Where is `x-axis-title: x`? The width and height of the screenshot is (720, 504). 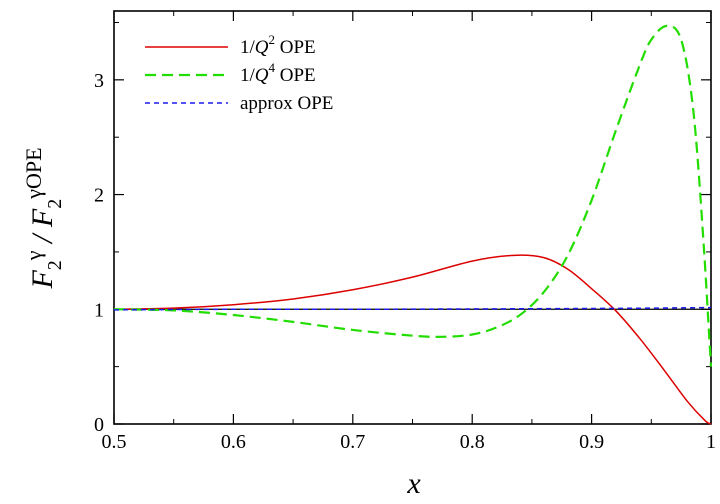 x-axis-title: x is located at coordinates (413, 483).